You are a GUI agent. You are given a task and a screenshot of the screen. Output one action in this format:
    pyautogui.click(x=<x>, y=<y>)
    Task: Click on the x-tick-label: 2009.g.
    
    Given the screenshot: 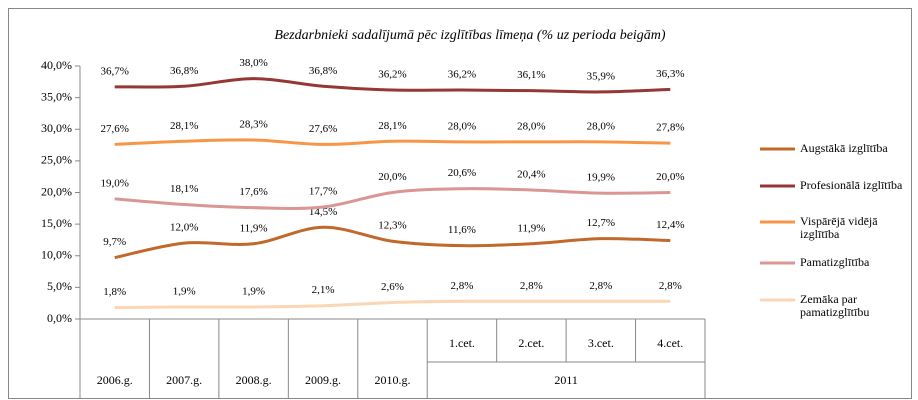 What is the action you would take?
    pyautogui.click(x=323, y=380)
    